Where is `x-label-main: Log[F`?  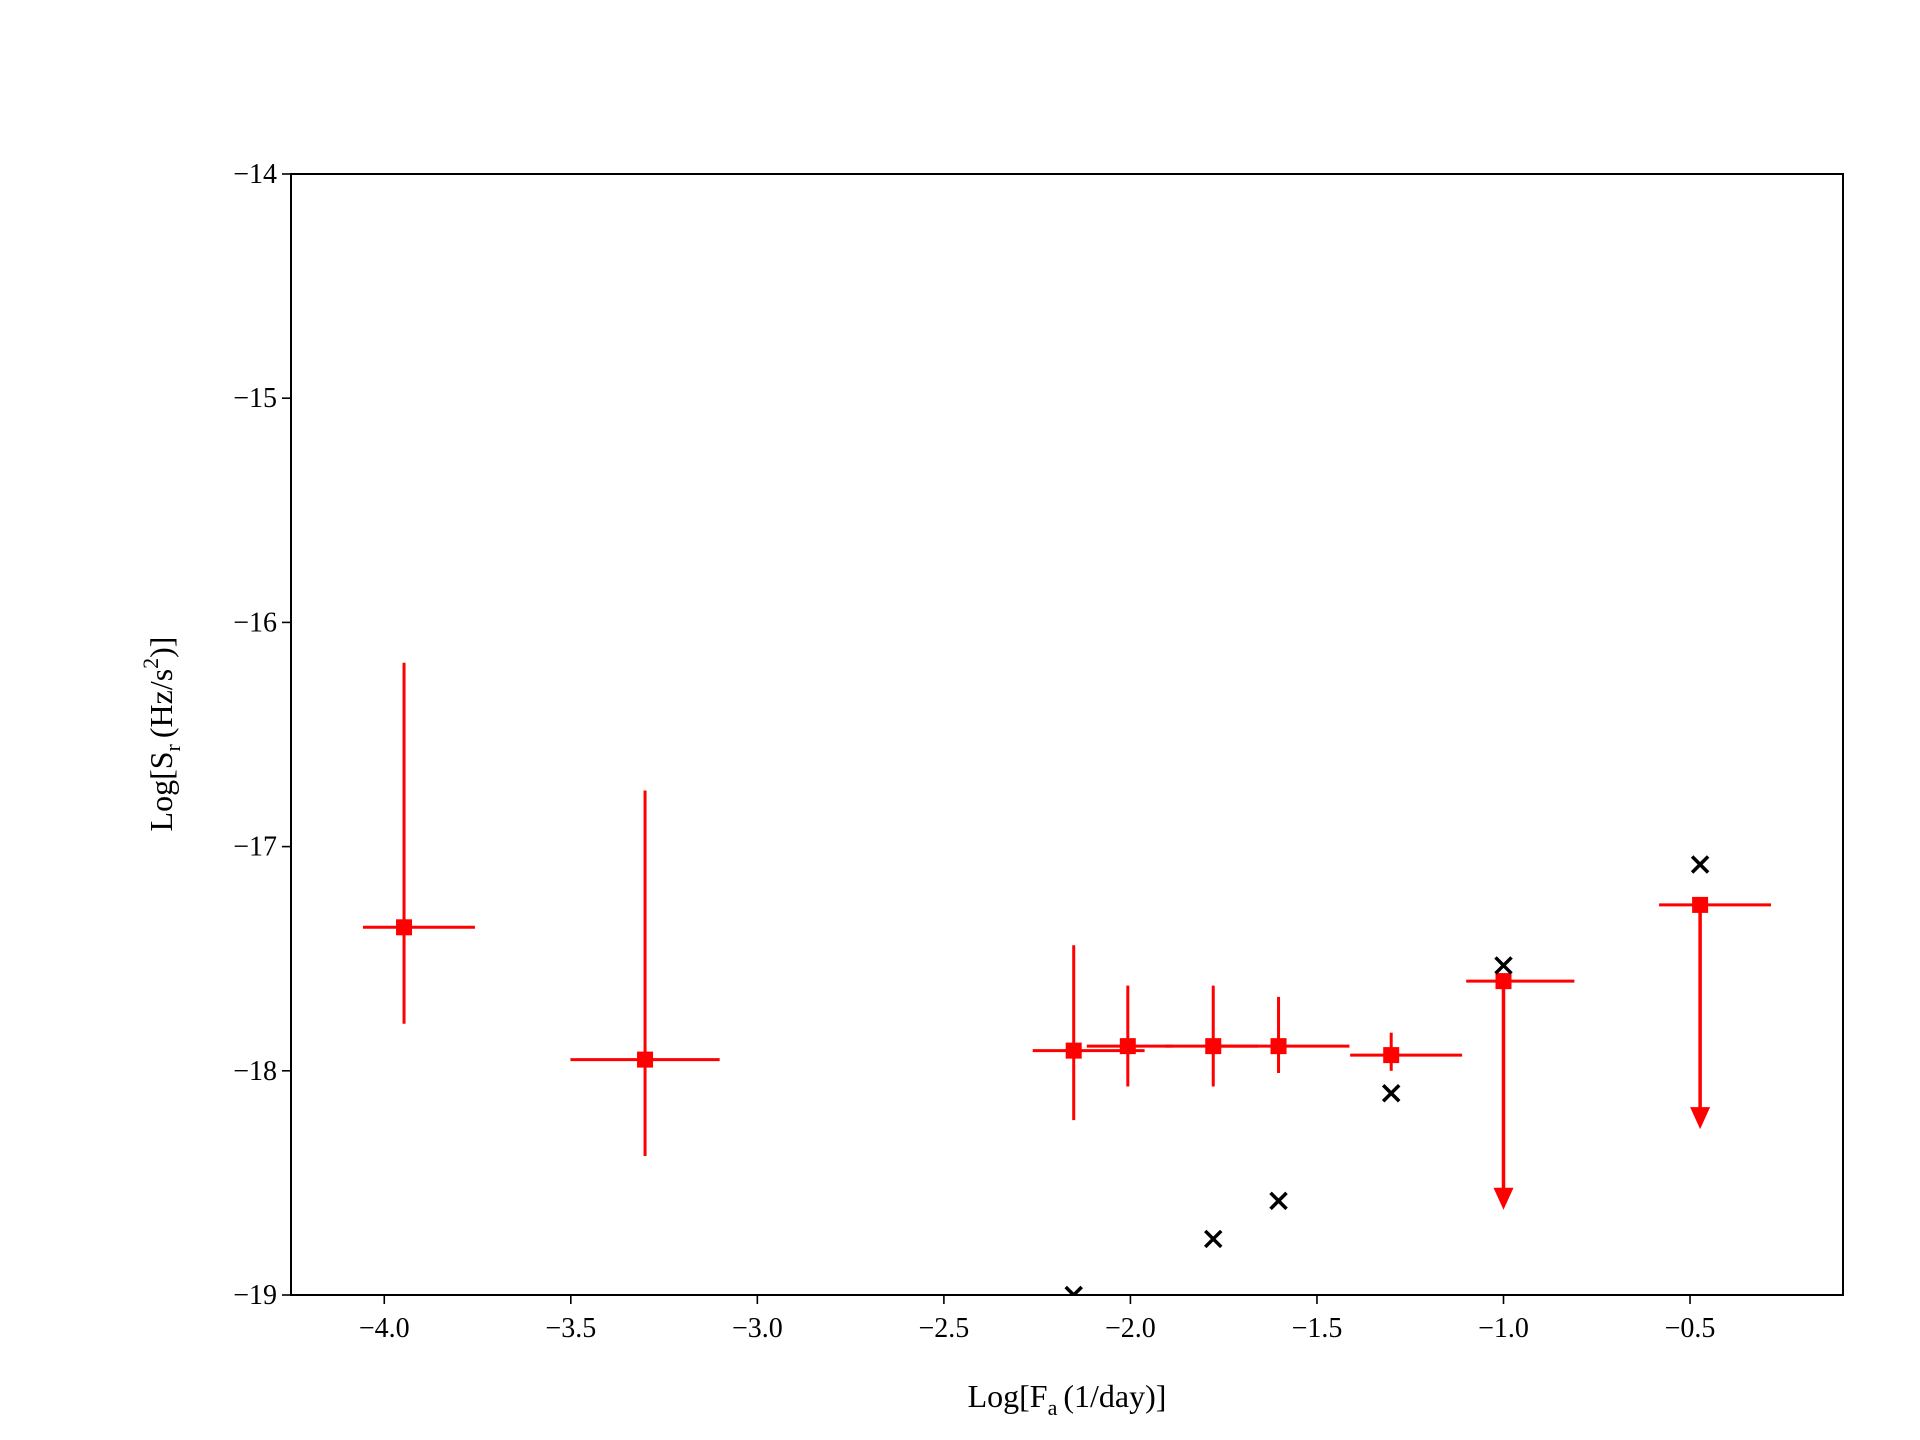 x-label-main: Log[F is located at coordinates (1008, 1396).